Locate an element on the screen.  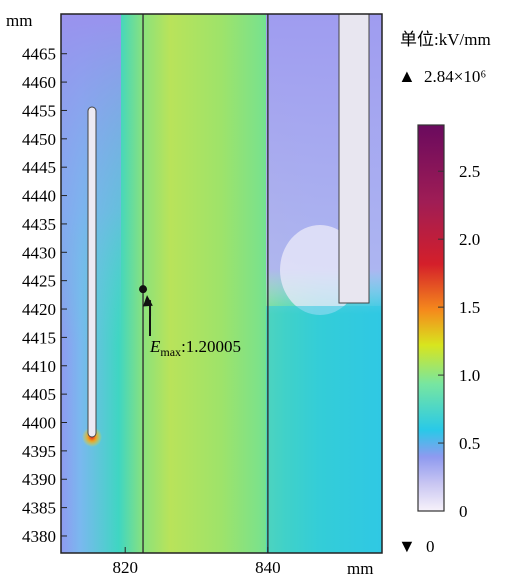
x-tick-label: 840 is located at coordinates (268, 567).